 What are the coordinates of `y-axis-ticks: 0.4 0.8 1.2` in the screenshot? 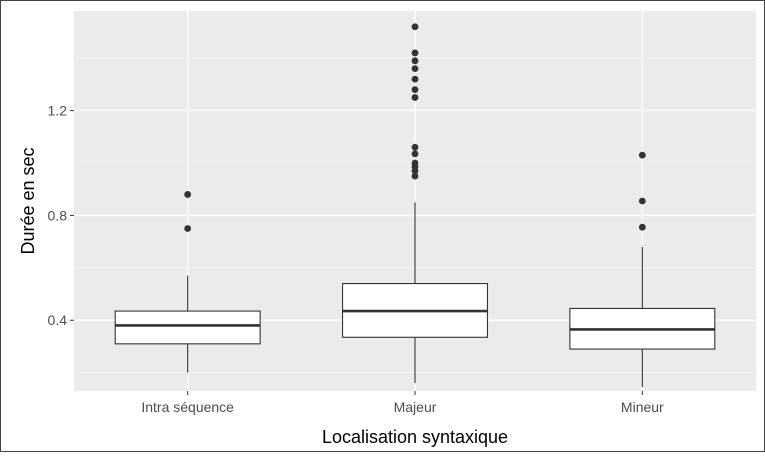 It's located at (61, 215).